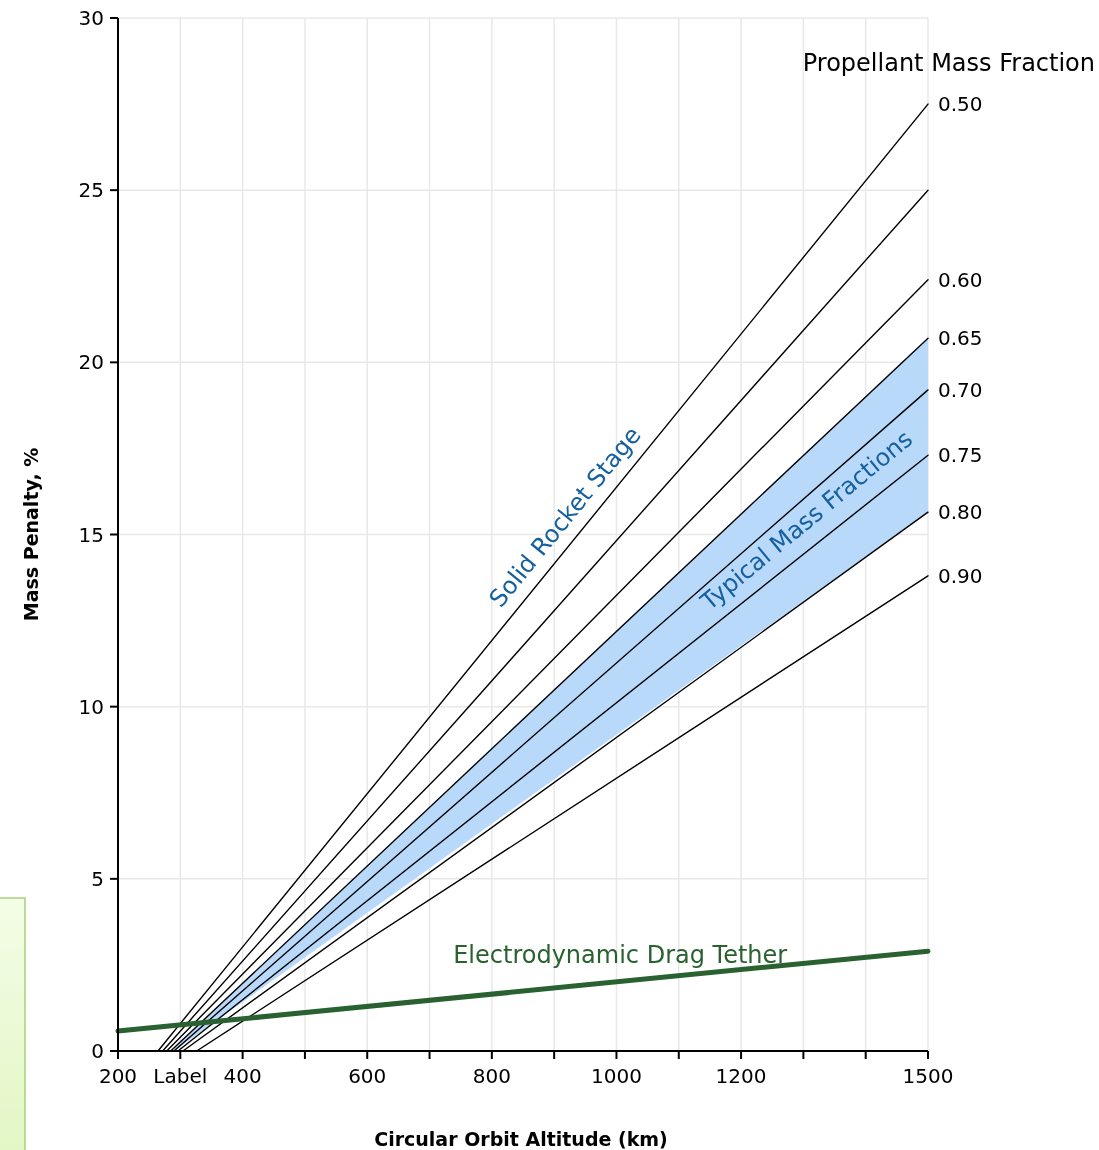 This screenshot has height=1150, width=1099. Describe the element at coordinates (31, 534) in the screenshot. I see `y-axis-title: Mass Penalty, %` at that location.